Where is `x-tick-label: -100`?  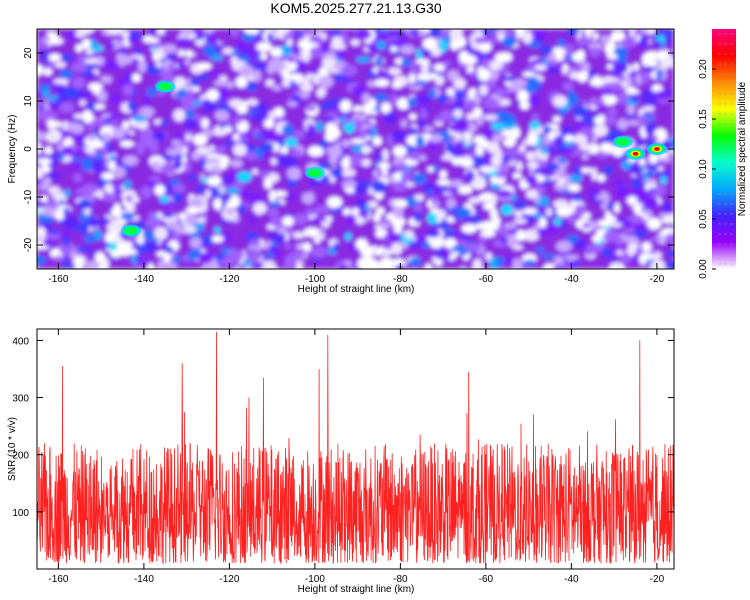 x-tick-label: -100 is located at coordinates (315, 279).